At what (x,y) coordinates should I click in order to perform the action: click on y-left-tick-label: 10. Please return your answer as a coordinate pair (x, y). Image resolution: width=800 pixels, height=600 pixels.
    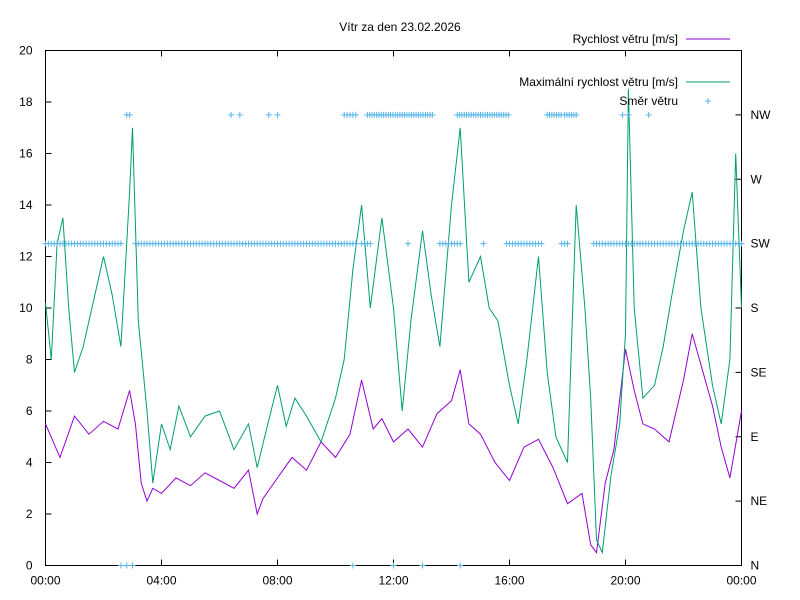
    Looking at the image, I should click on (26, 308).